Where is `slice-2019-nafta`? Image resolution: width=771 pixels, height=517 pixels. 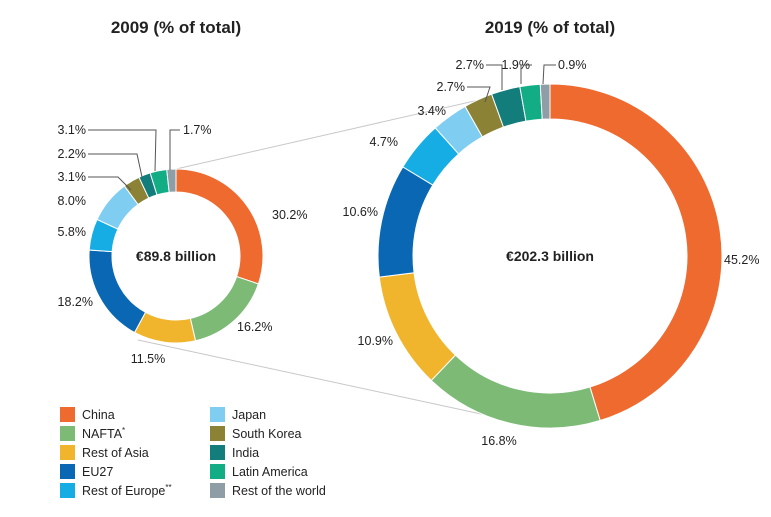
slice-2019-nafta is located at coordinates (515, 391).